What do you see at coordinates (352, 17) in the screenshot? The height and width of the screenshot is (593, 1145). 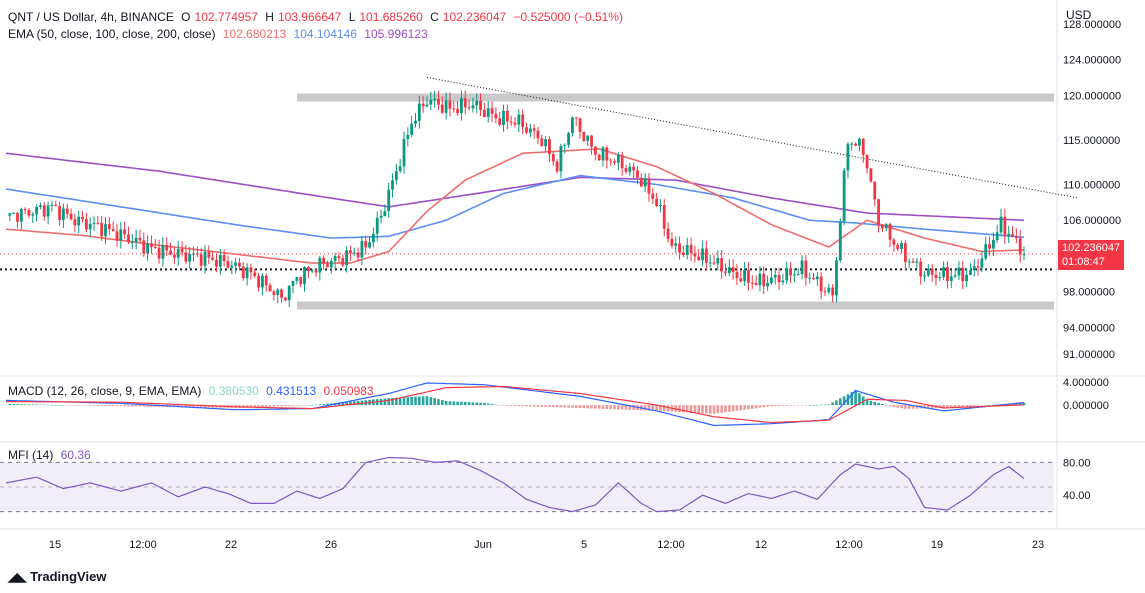 I see `low-label: L` at bounding box center [352, 17].